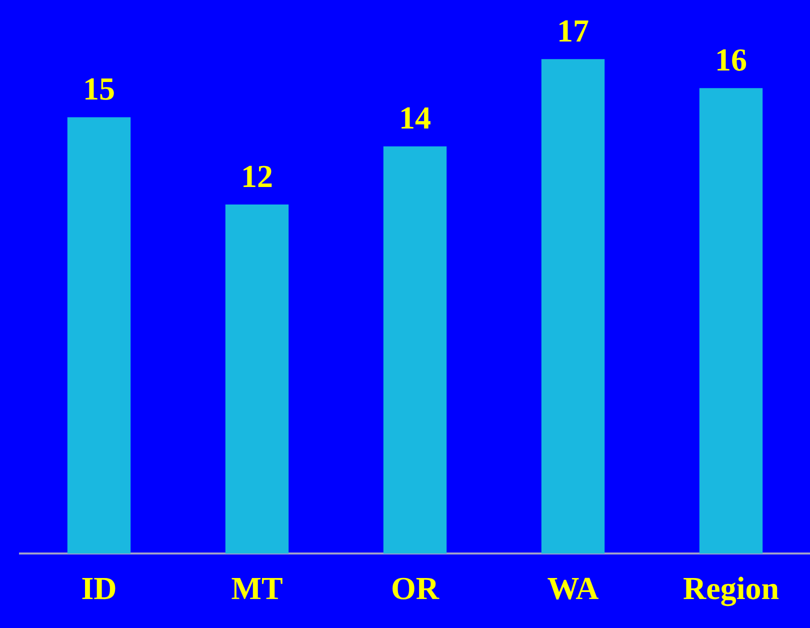 The height and width of the screenshot is (628, 810). Describe the element at coordinates (415, 588) in the screenshot. I see `x-tick-label: OR` at that location.